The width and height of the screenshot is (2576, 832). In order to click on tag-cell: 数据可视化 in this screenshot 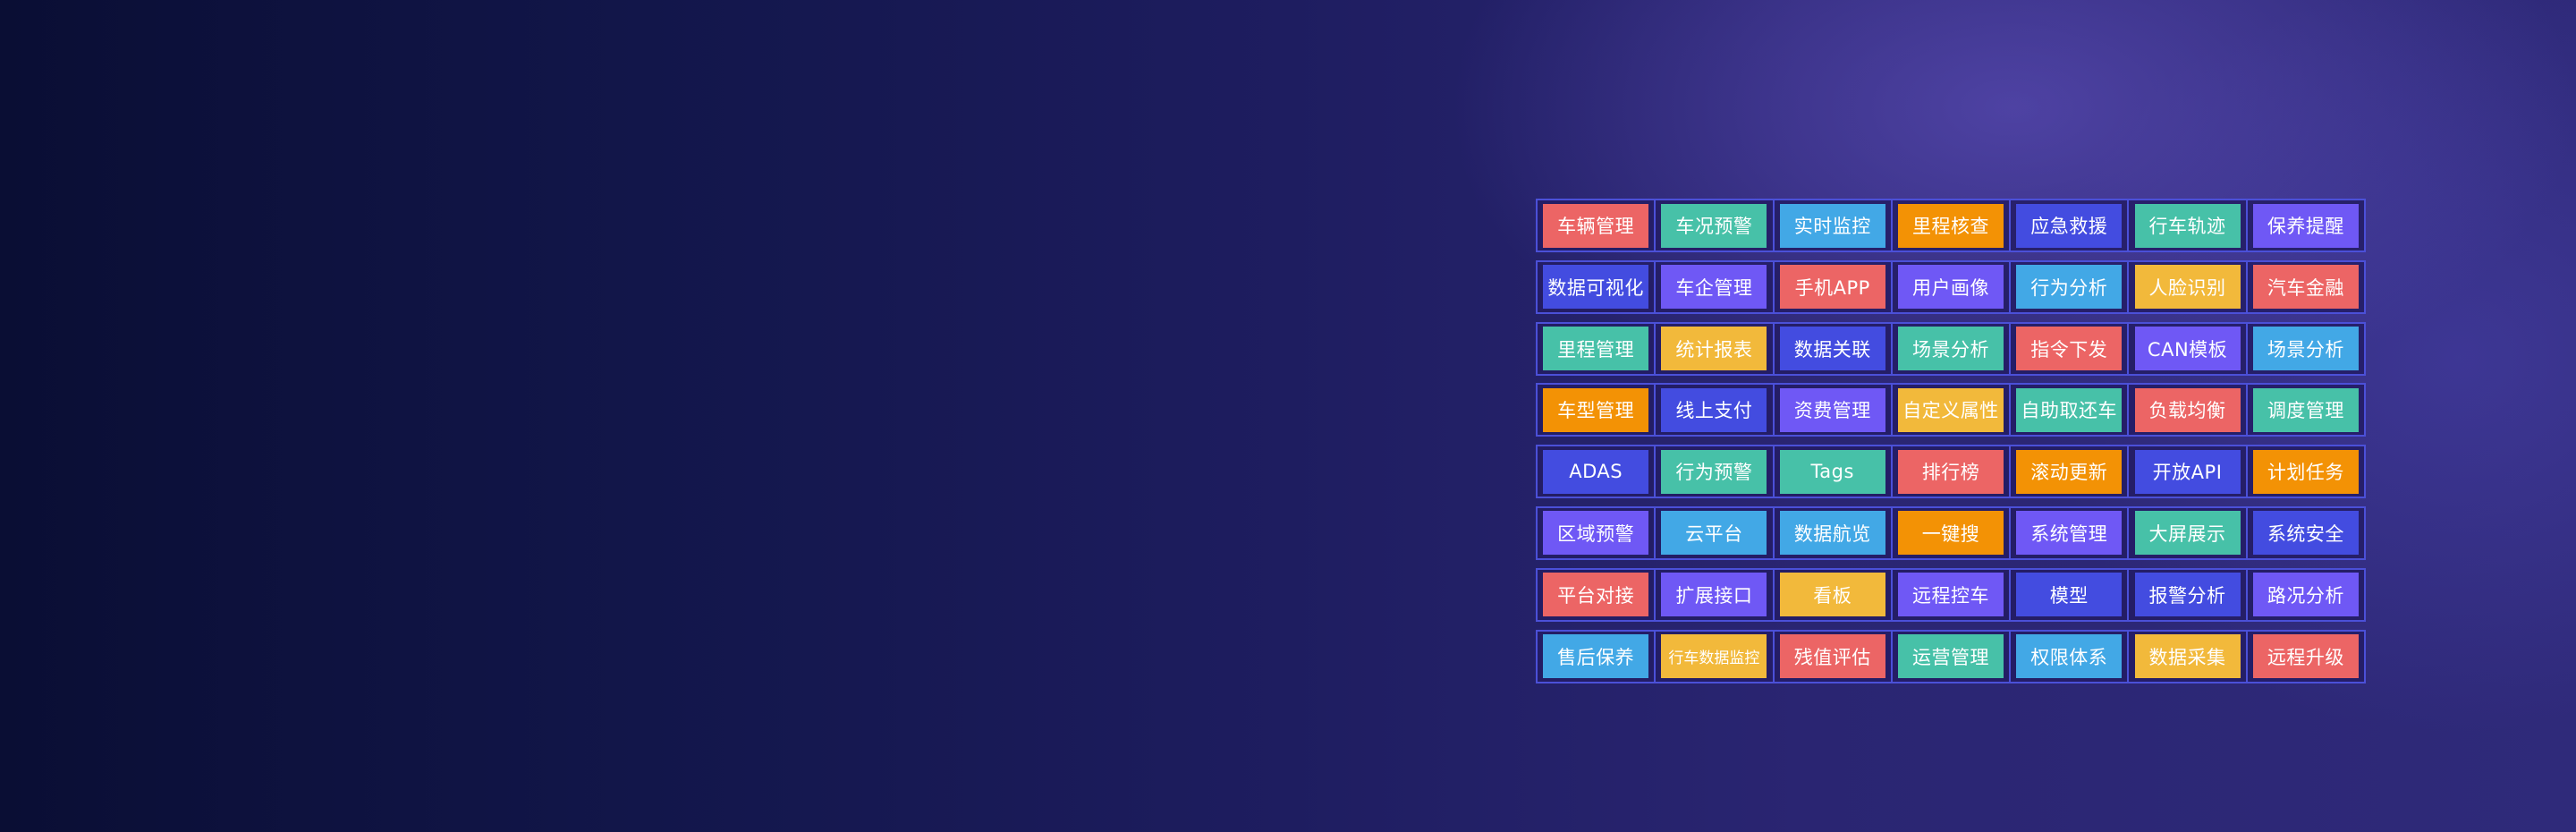, I will do `click(1597, 286)`.